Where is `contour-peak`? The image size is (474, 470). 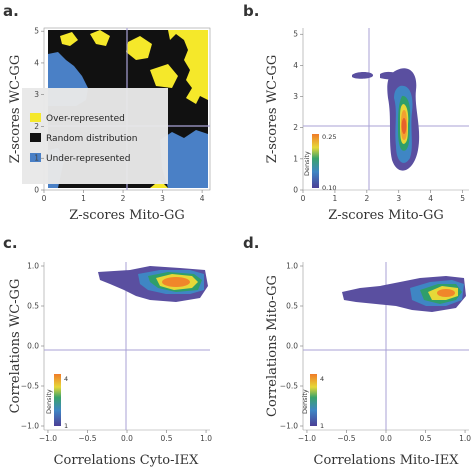
contour-peak is located at coordinates (404, 126).